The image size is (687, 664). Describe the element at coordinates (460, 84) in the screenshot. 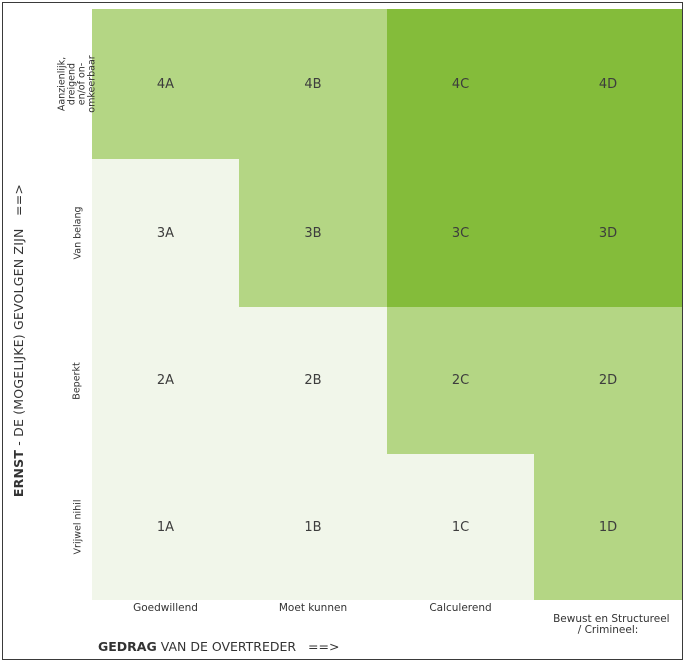

I see `cell-4c: 4C` at that location.